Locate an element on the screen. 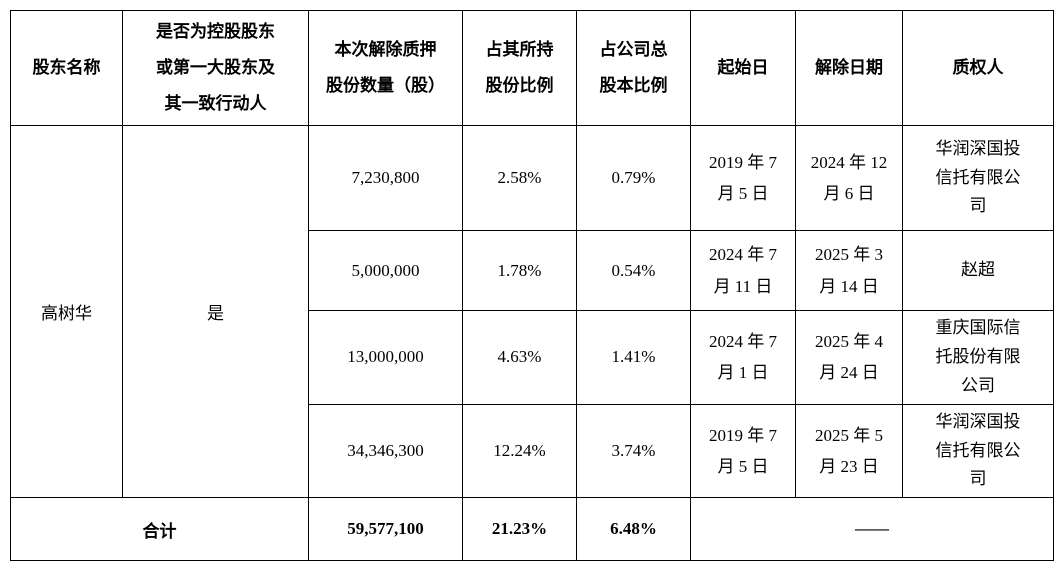 This screenshot has height=575, width=1063. cell-total-pct-held: 21.23% is located at coordinates (519, 529).